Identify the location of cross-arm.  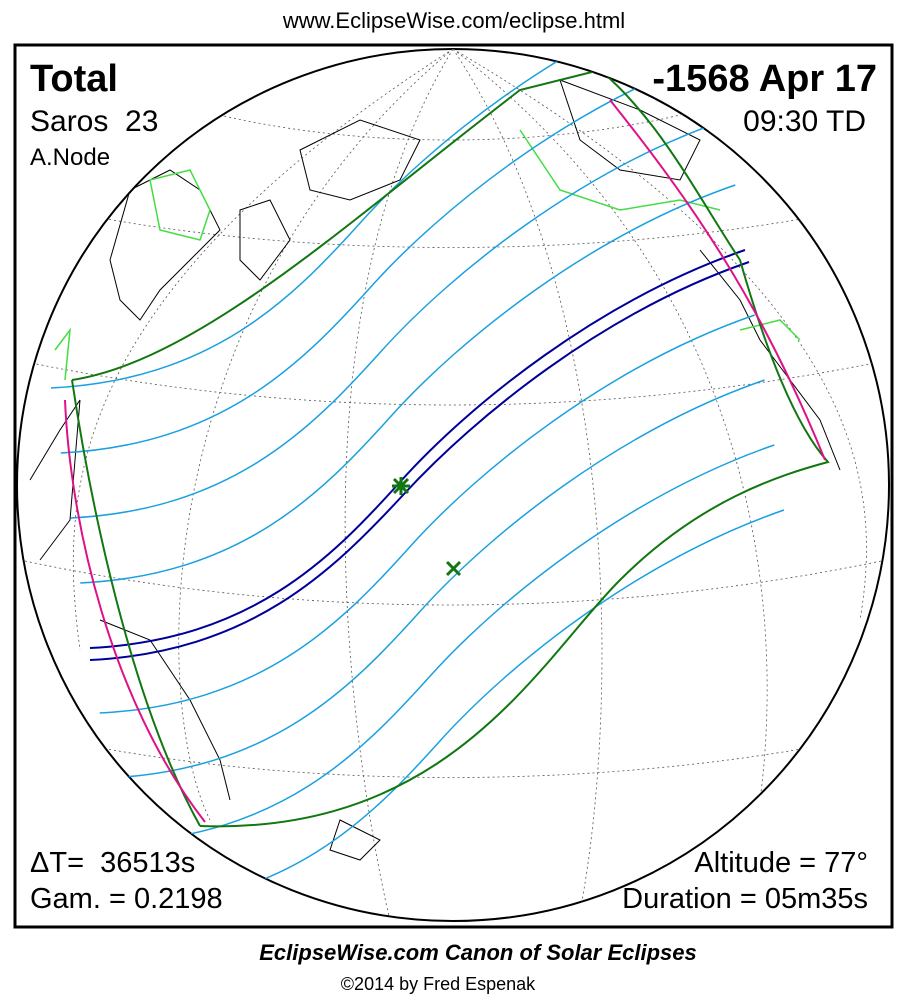
(453, 568).